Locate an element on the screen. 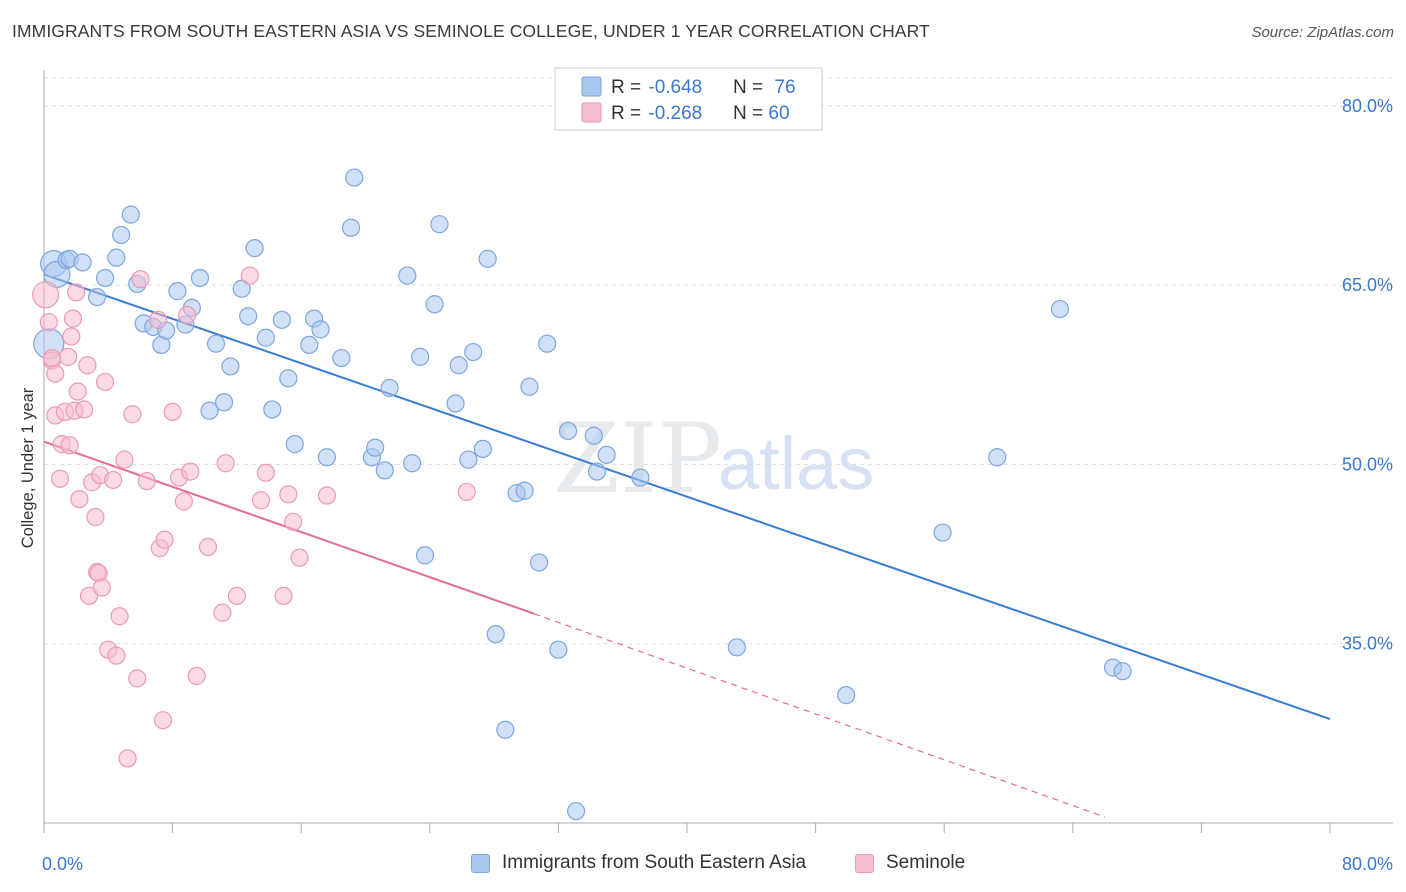 Image resolution: width=1406 pixels, height=892 pixels. trend-line-pink-dashed is located at coordinates (820, 715).